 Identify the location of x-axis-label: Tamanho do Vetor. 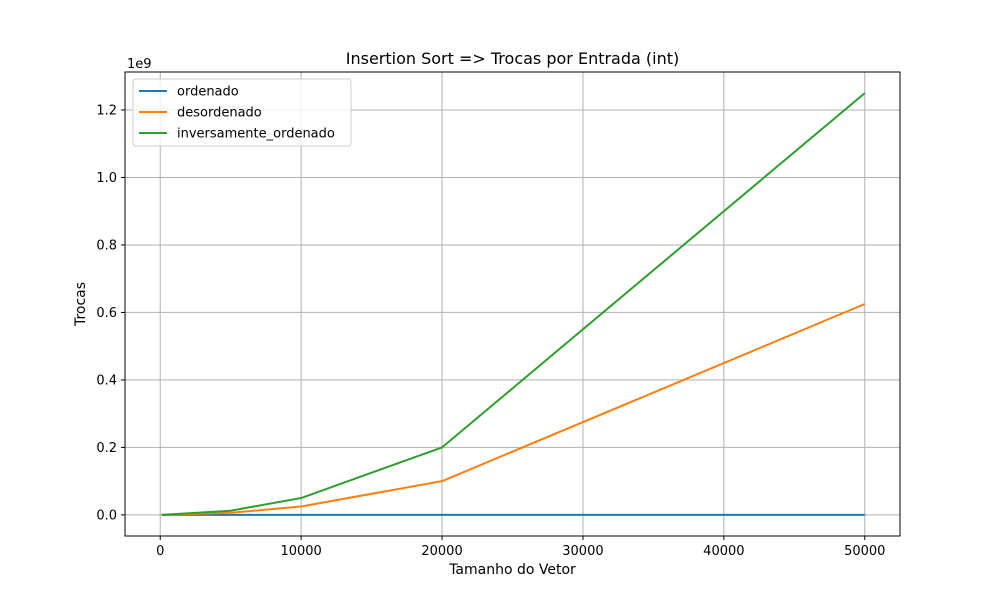
(512, 570).